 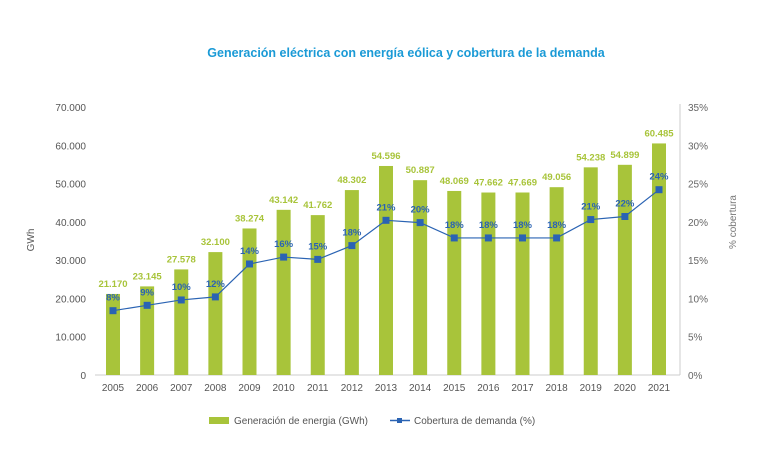 What do you see at coordinates (318, 246) in the screenshot?
I see `line-data-label: 15%` at bounding box center [318, 246].